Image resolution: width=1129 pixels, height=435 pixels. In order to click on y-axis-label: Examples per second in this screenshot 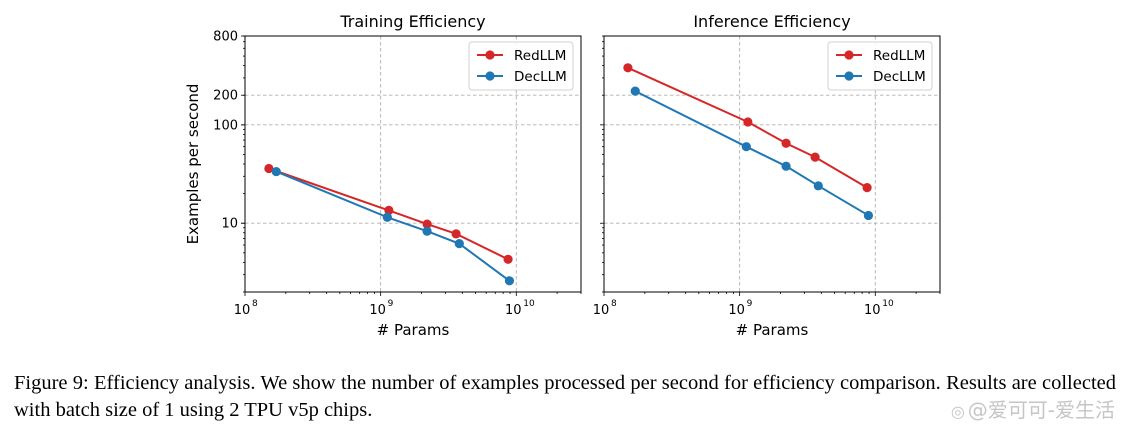, I will do `click(193, 164)`.